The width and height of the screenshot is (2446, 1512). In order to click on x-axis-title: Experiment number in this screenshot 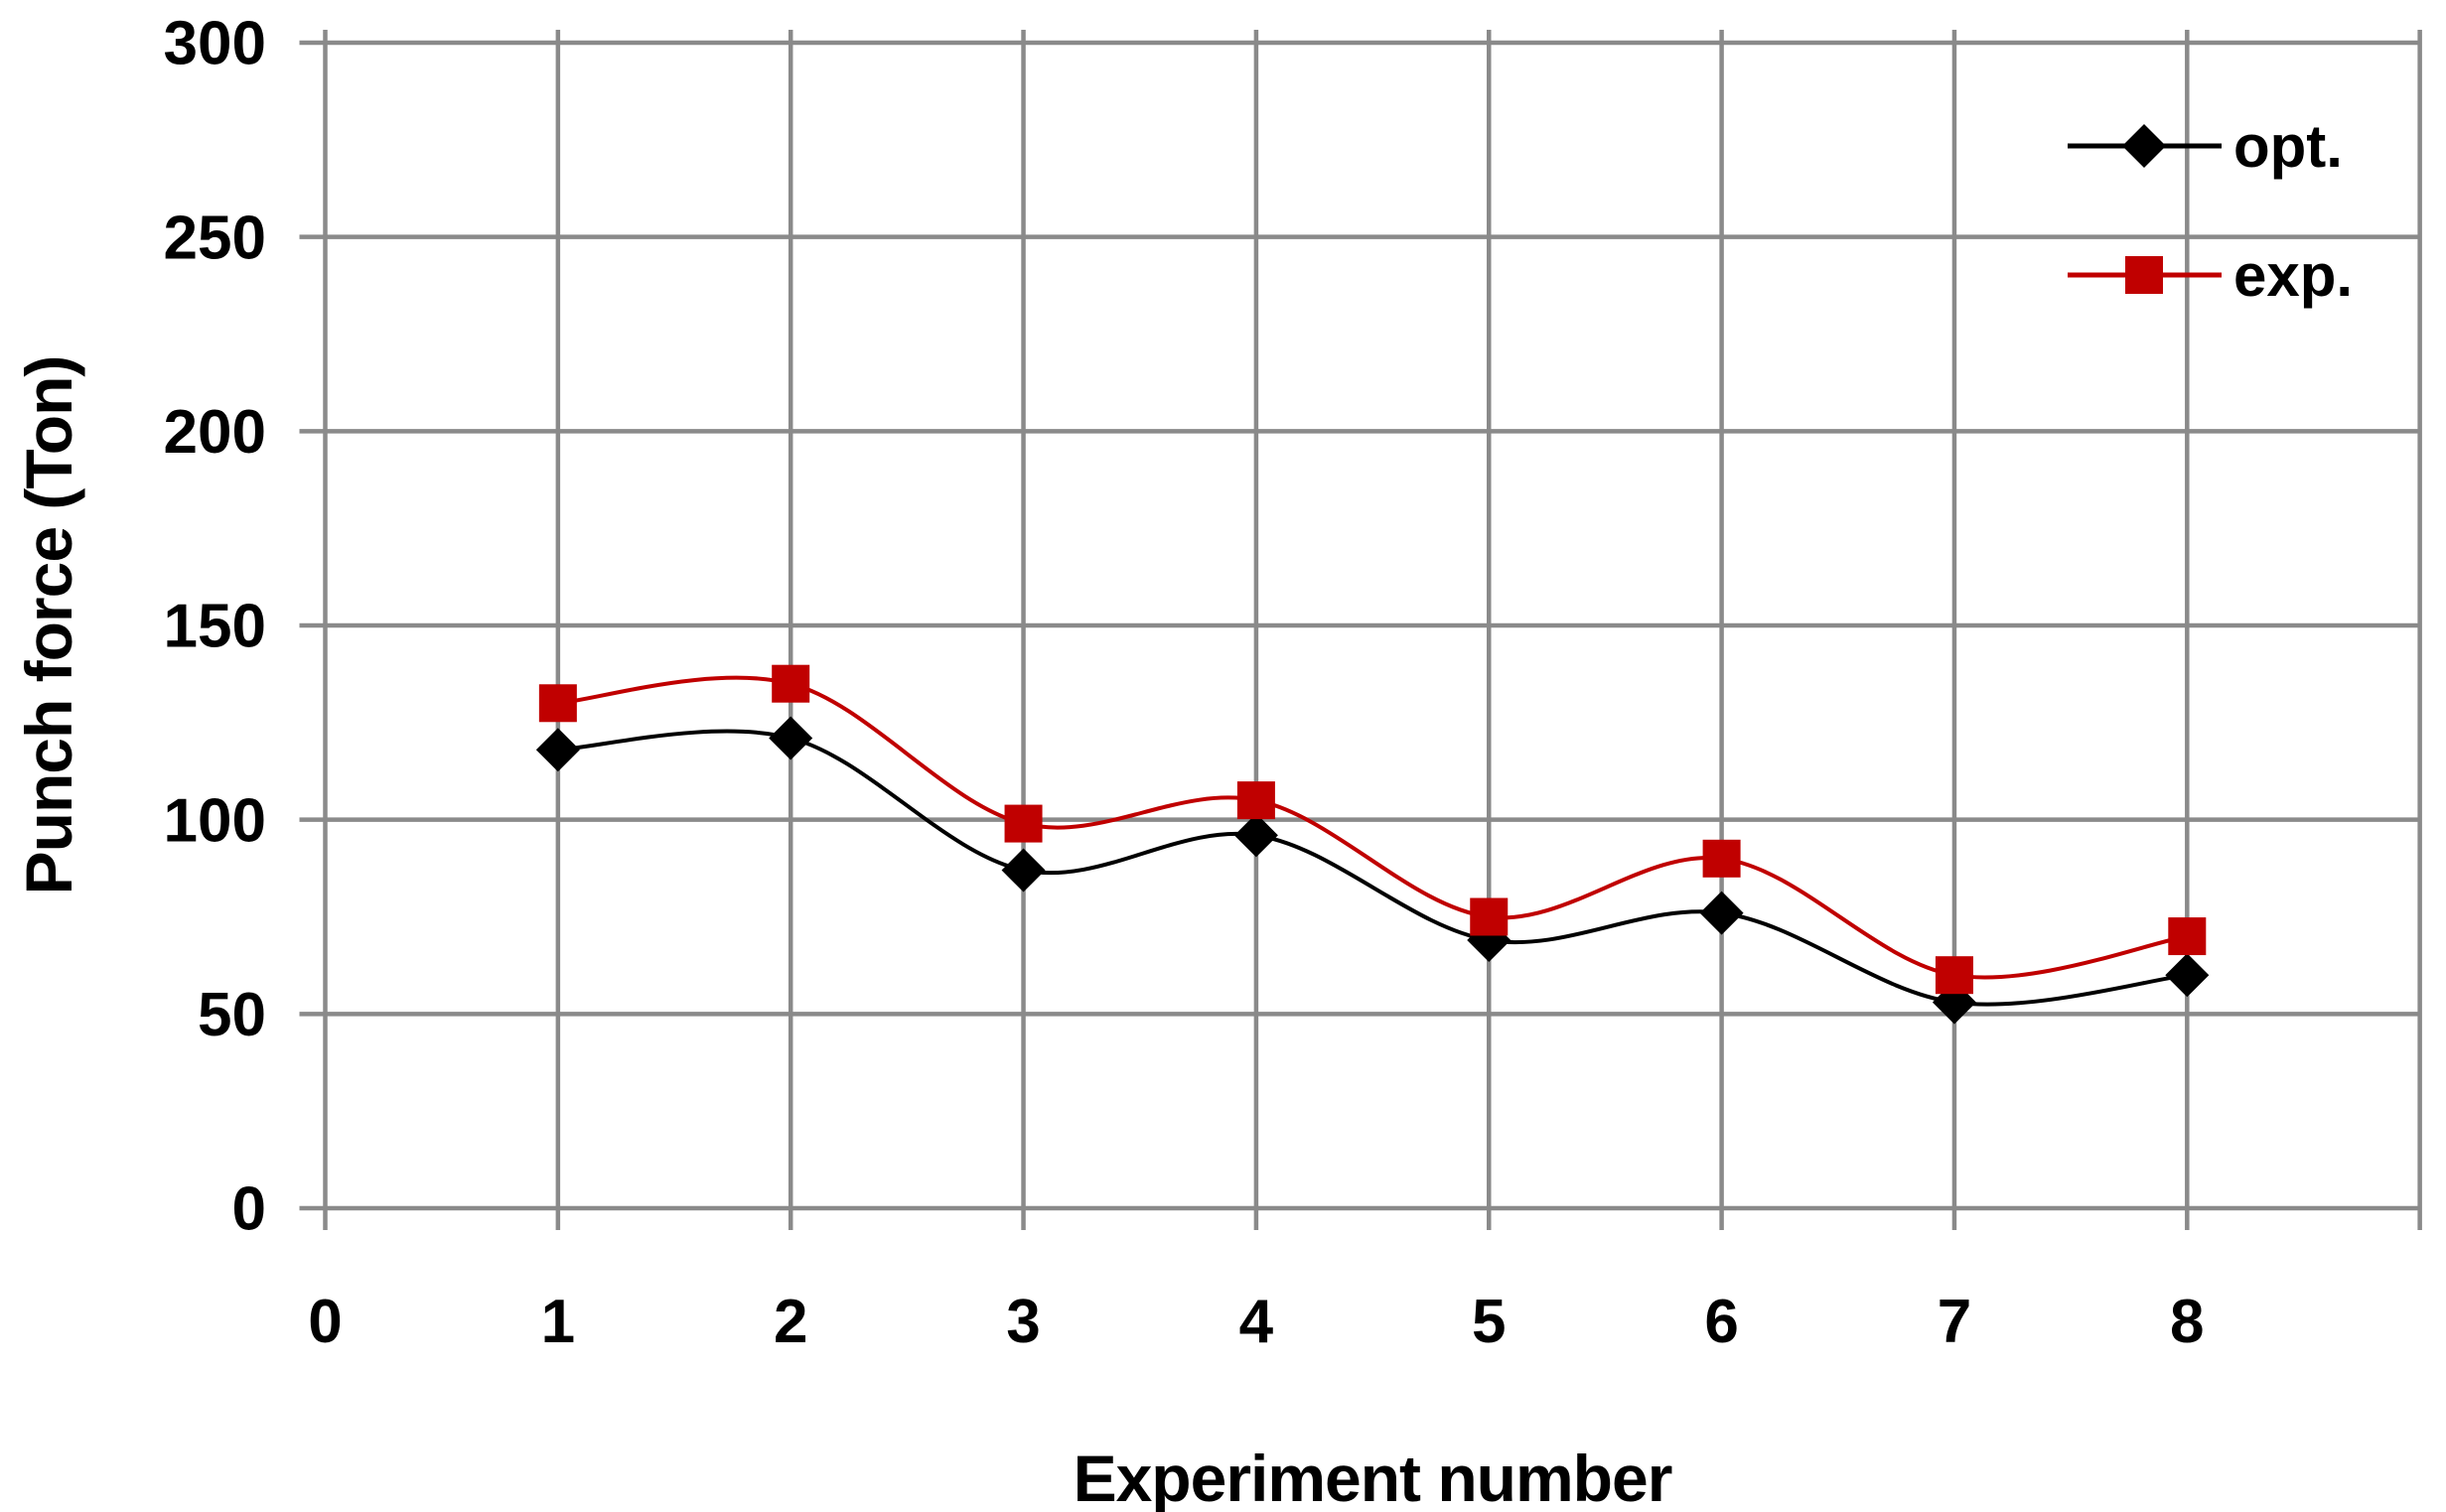, I will do `click(1373, 1477)`.